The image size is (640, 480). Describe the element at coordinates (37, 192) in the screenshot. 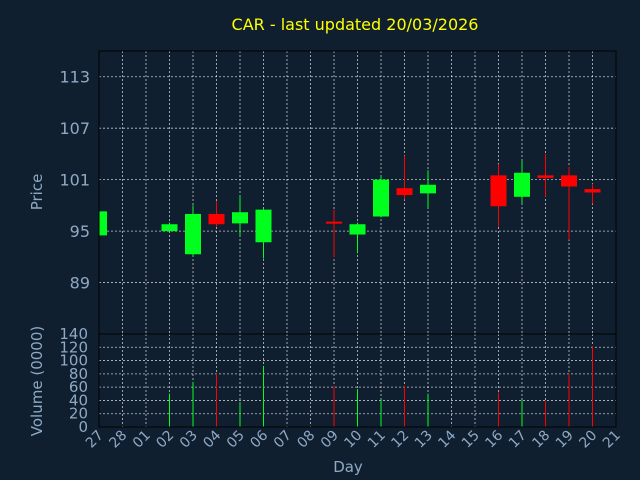

I see `price-y-axis-label: Price` at that location.